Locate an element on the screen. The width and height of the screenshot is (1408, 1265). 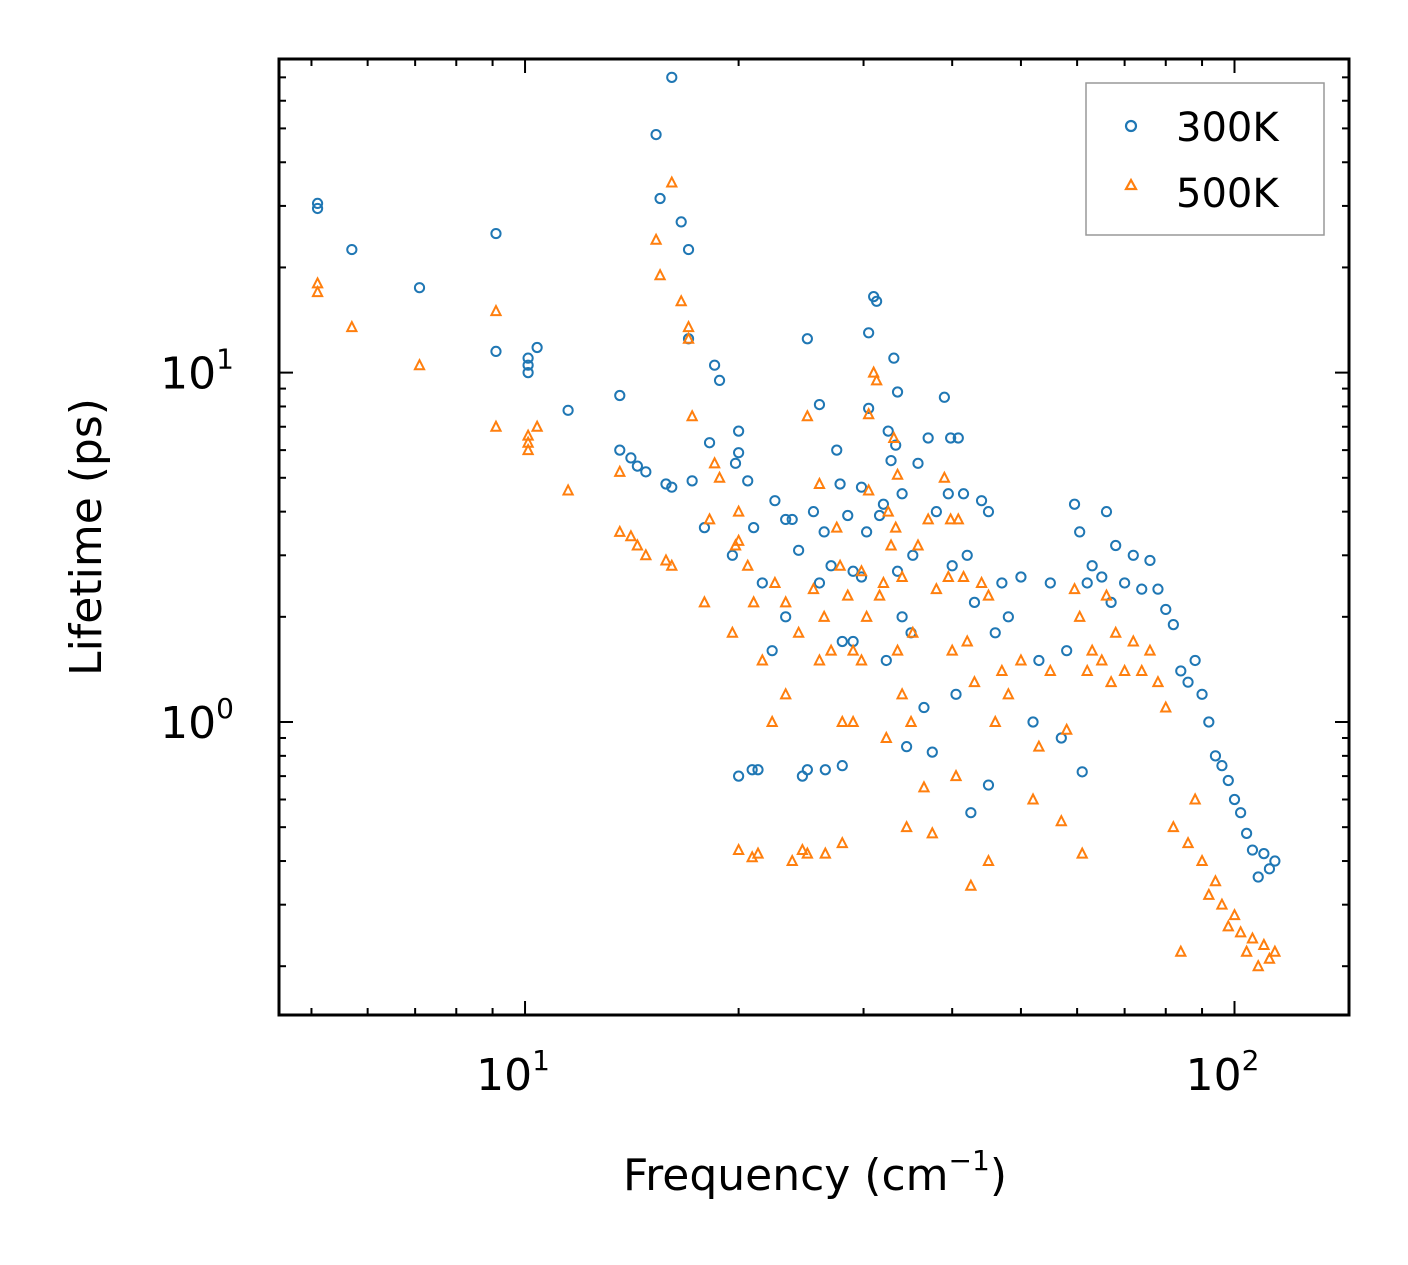
legend: 300K 500K is located at coordinates (1205, 159).